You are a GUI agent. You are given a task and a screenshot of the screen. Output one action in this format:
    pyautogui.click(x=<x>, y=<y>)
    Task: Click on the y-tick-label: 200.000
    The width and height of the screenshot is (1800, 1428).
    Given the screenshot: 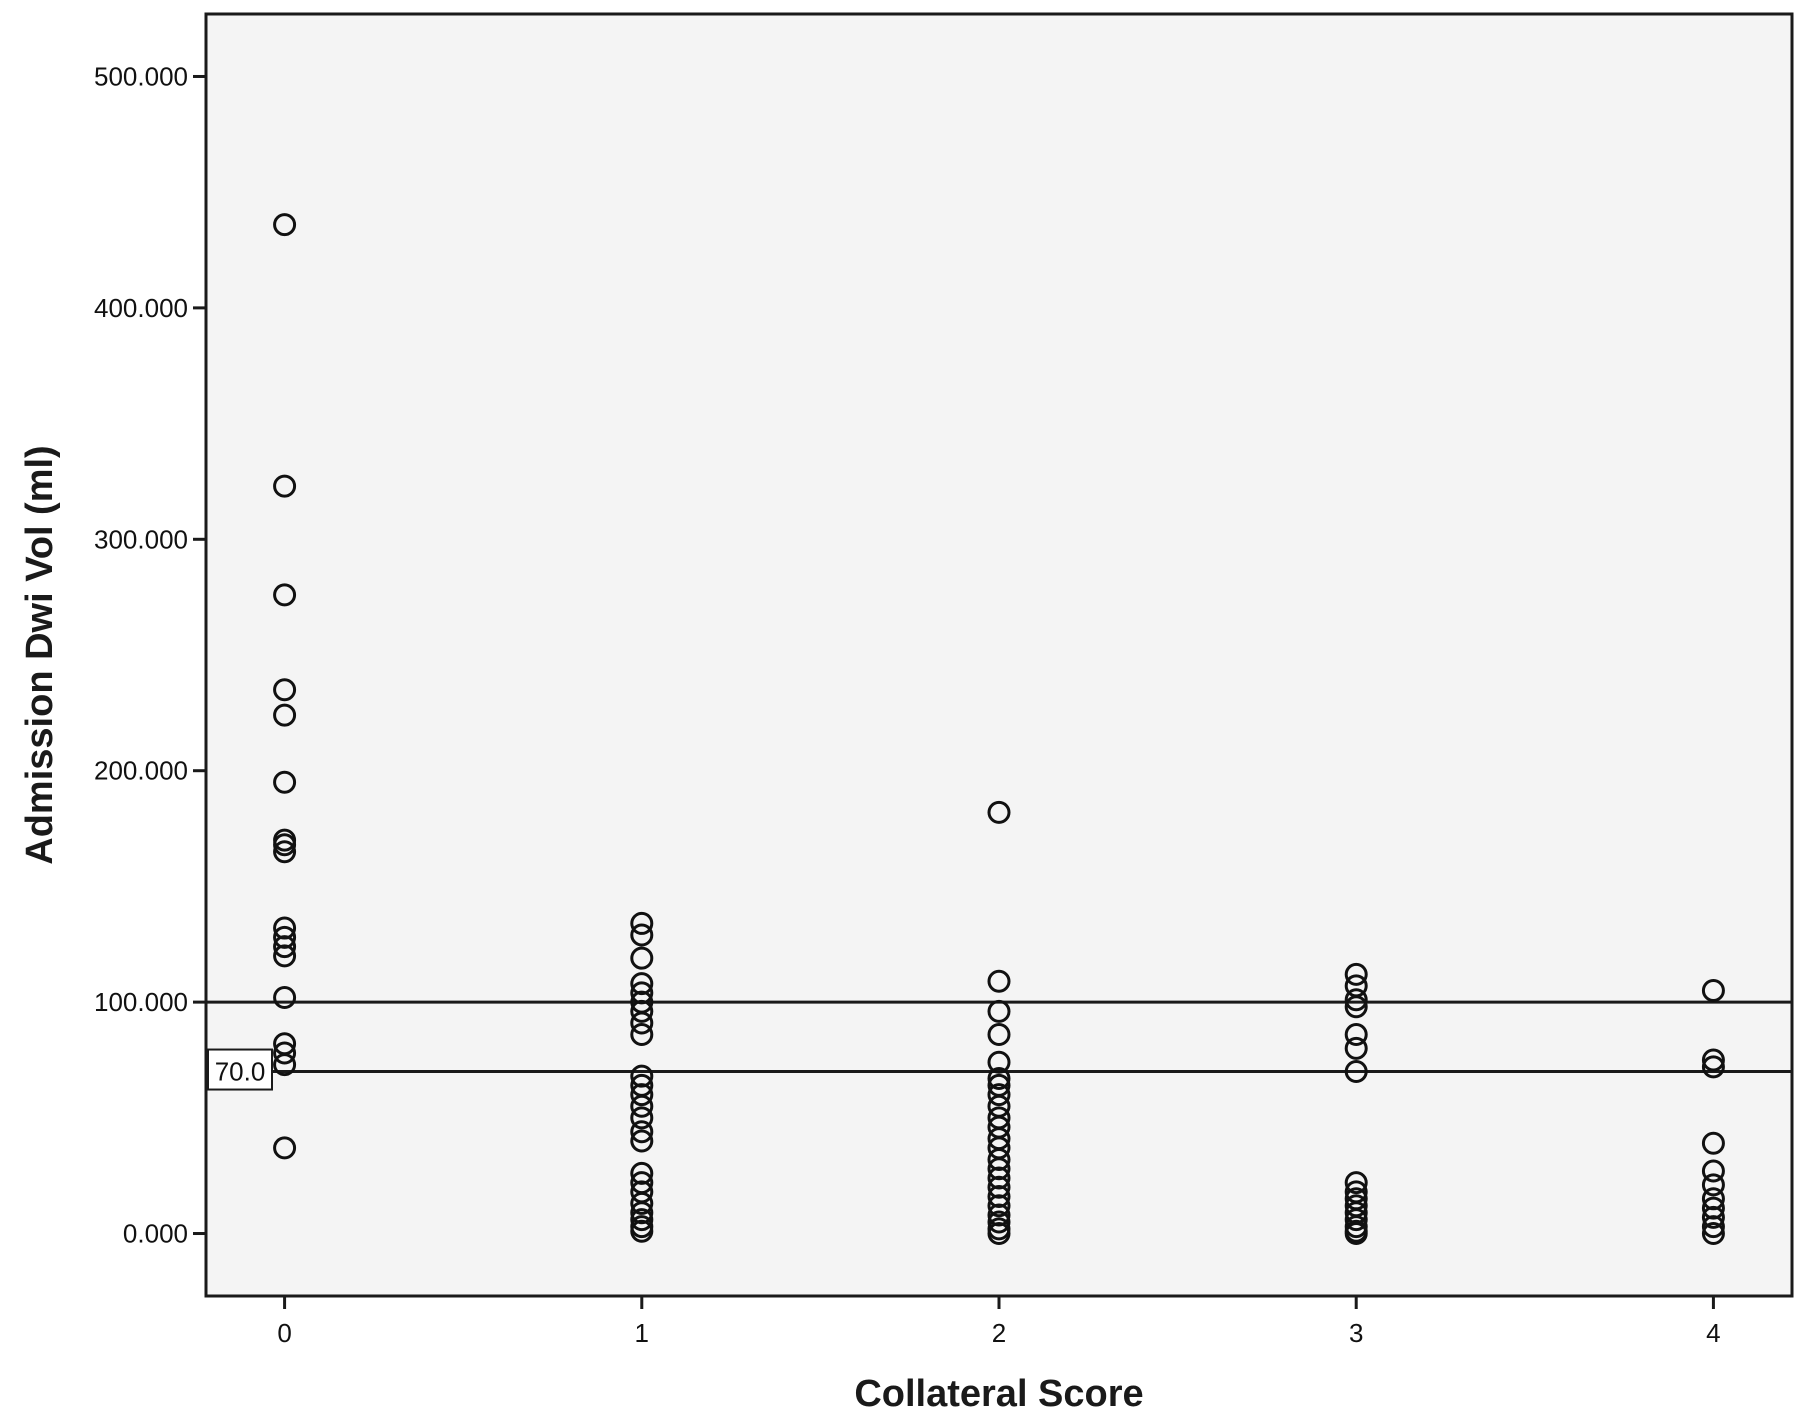 What is the action you would take?
    pyautogui.click(x=141, y=771)
    